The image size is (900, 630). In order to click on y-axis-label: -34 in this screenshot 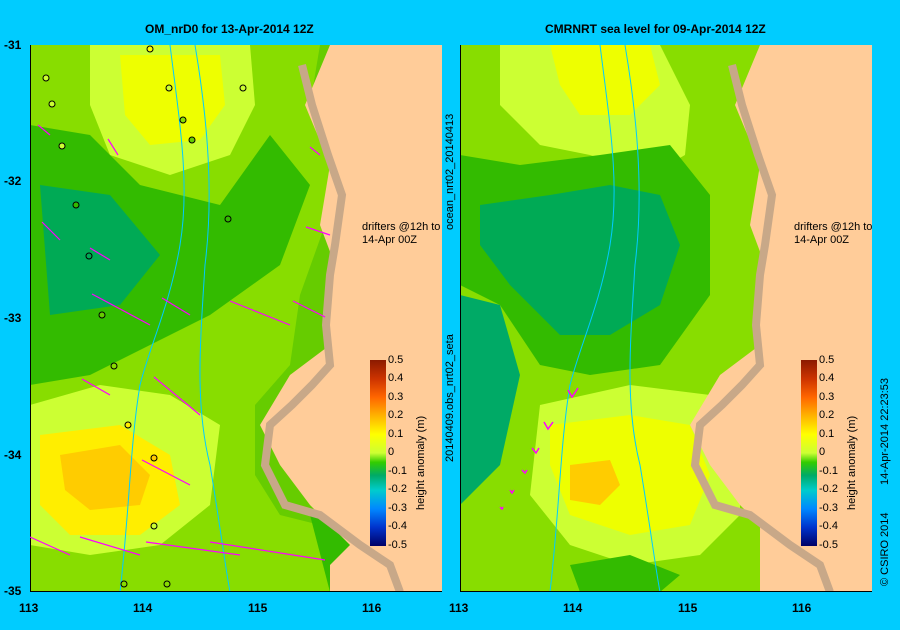, I will do `click(13, 455)`.